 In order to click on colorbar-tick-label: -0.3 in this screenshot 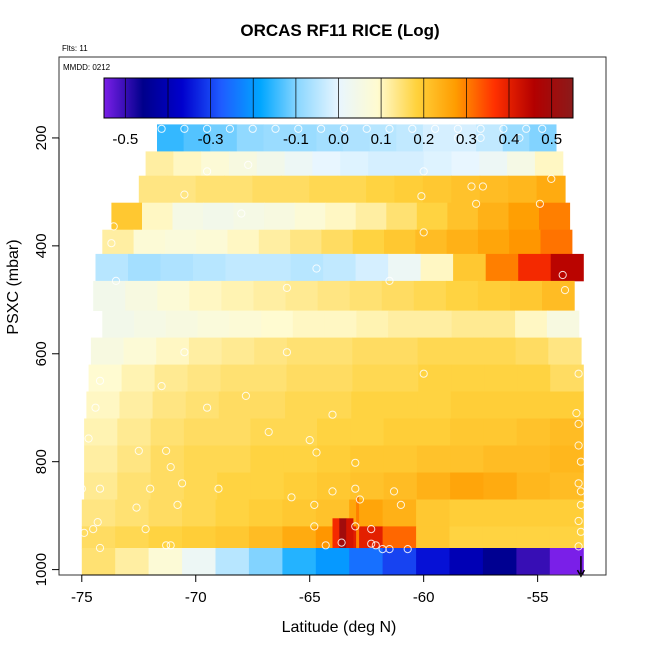, I will do `click(211, 139)`.